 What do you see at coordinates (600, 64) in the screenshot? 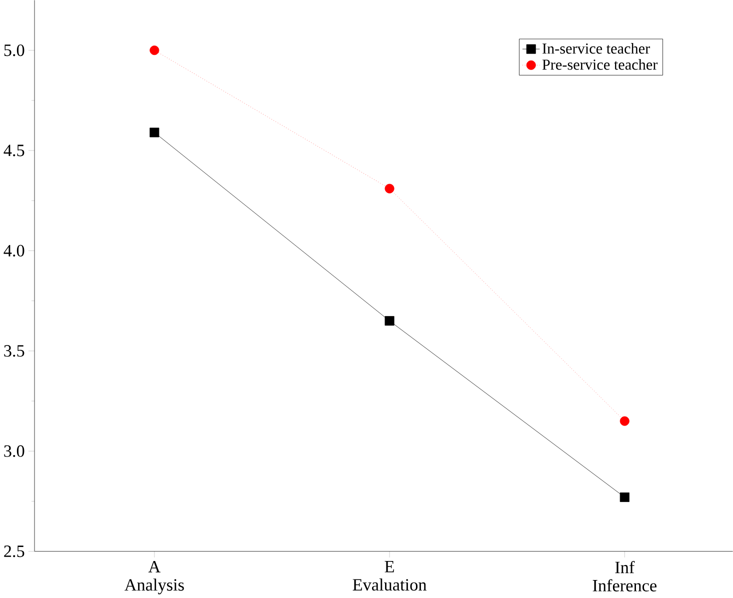
I see `legend-label: Pre-service teacher` at bounding box center [600, 64].